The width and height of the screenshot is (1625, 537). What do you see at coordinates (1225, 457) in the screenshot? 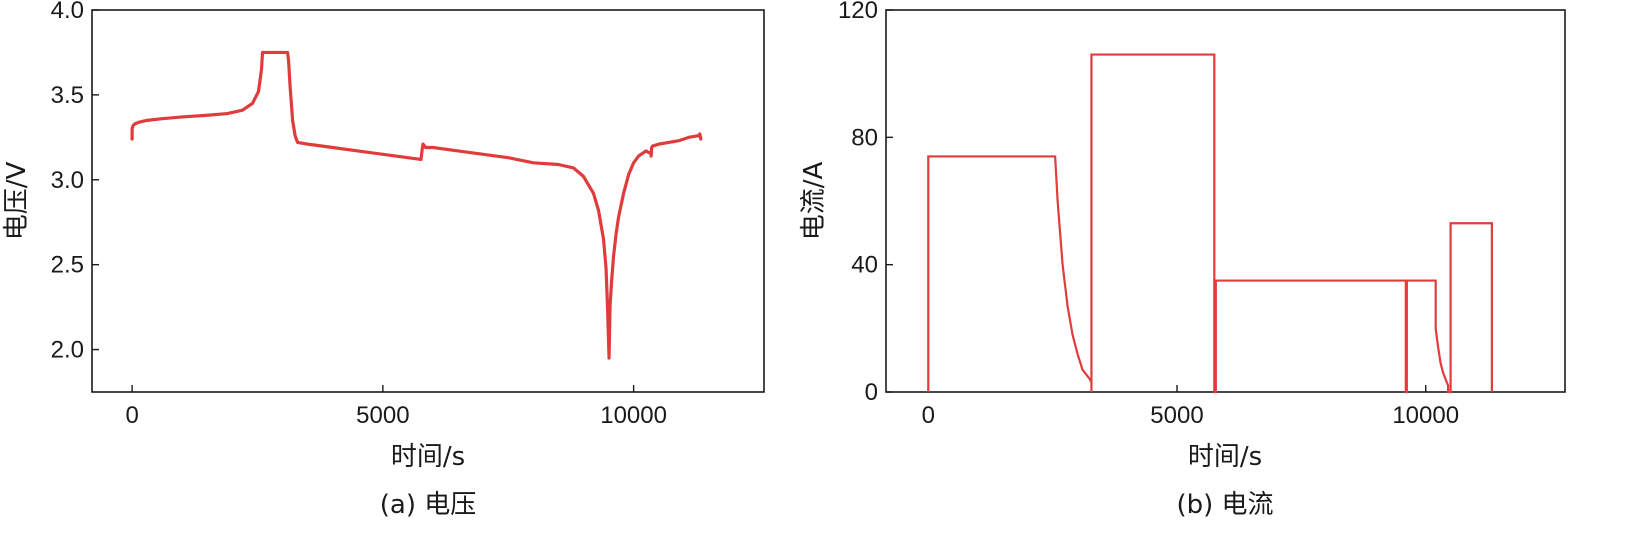
I see `current-x-axis-label: 时间/s` at bounding box center [1225, 457].